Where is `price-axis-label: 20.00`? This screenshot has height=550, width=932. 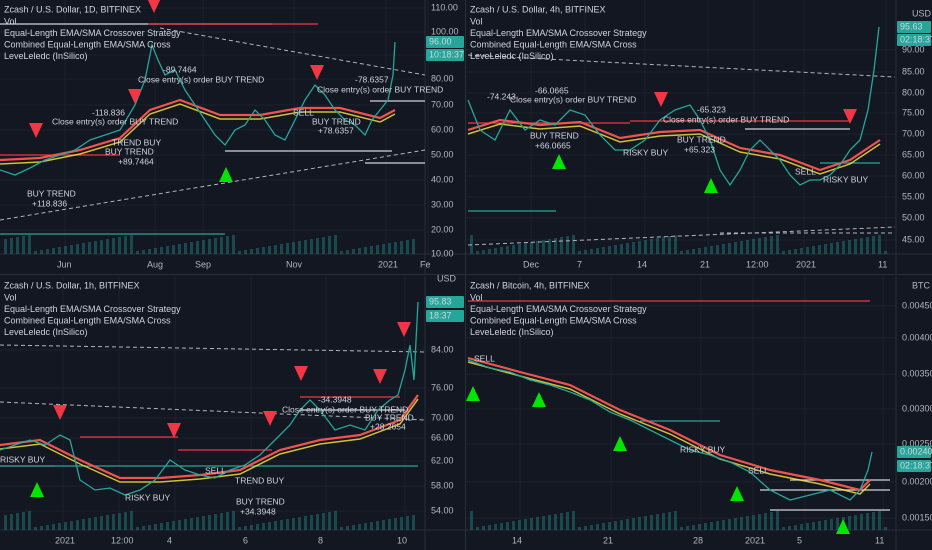 price-axis-label: 20.00 is located at coordinates (442, 229).